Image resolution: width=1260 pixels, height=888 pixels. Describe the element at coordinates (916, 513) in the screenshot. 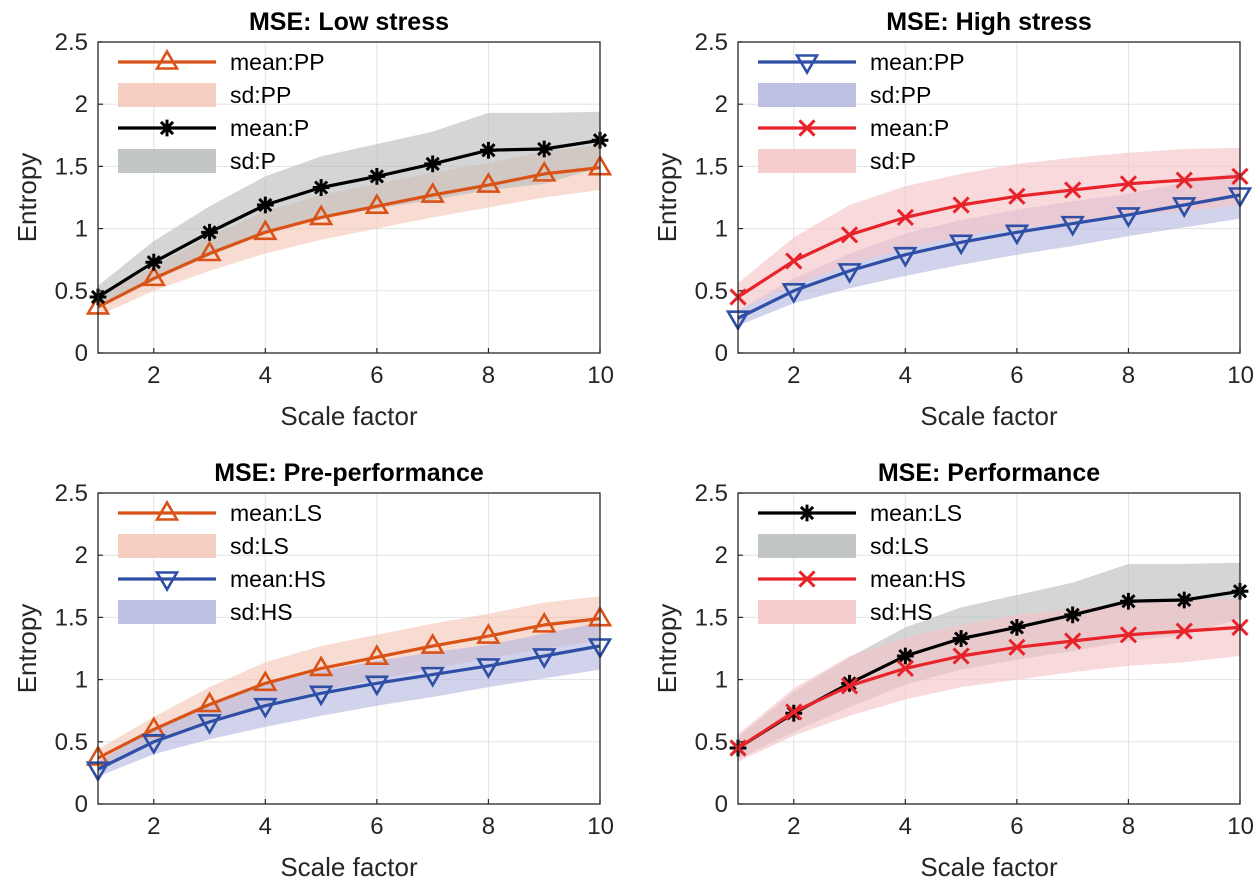

I see `legend-label-mean: mean:LS` at that location.